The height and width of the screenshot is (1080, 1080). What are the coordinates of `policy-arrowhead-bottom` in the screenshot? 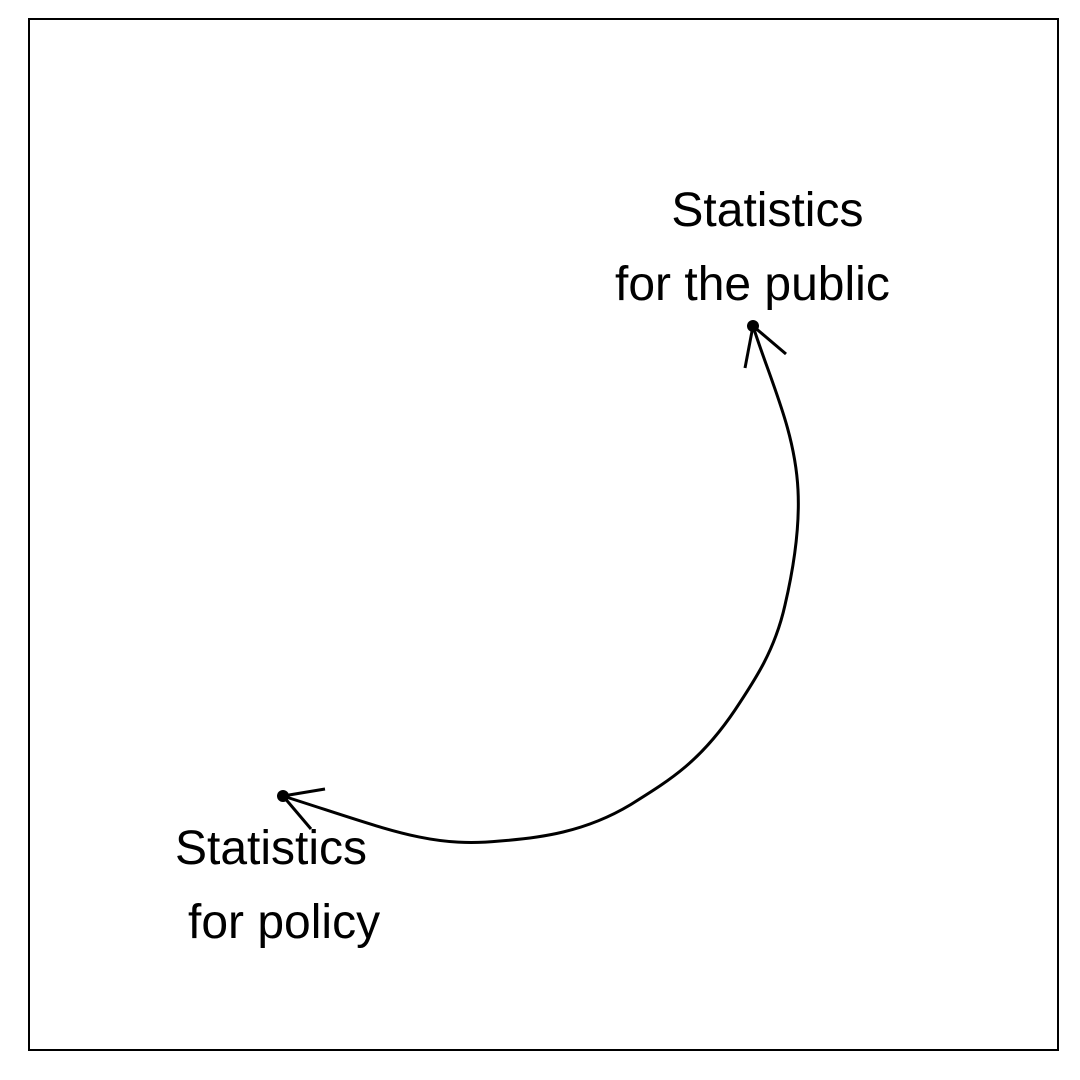 It's located at (297, 812).